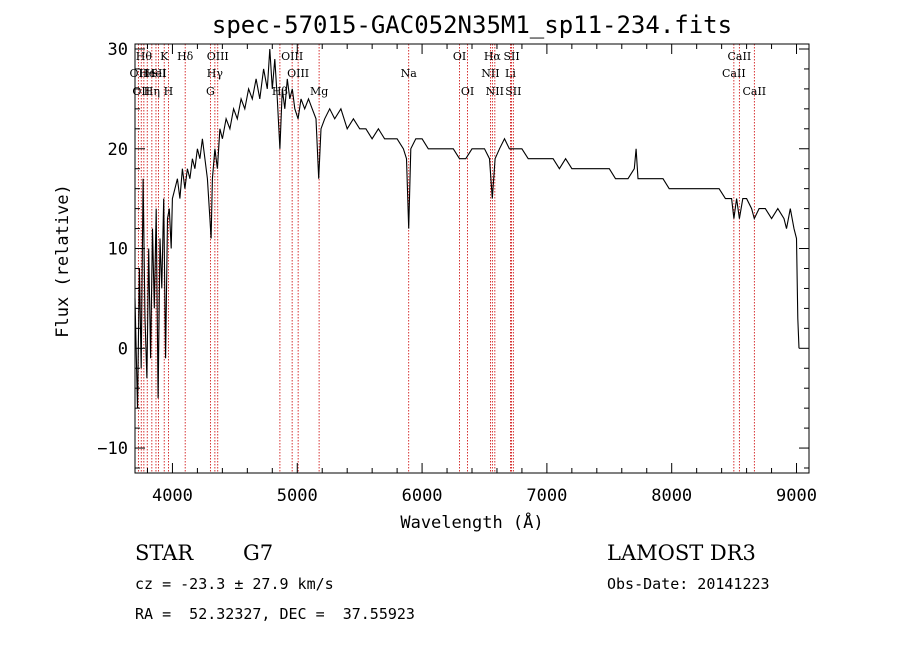 This screenshot has width=900, height=649. Describe the element at coordinates (152, 91) in the screenshot. I see `line-label-Hη: Hη` at that location.